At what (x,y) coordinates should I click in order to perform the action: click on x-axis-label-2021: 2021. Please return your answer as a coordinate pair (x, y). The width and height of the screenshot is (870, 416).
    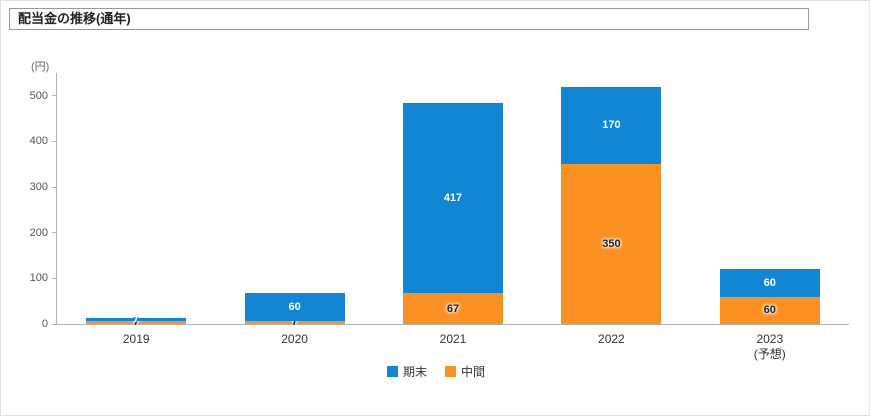
    Looking at the image, I should click on (453, 339).